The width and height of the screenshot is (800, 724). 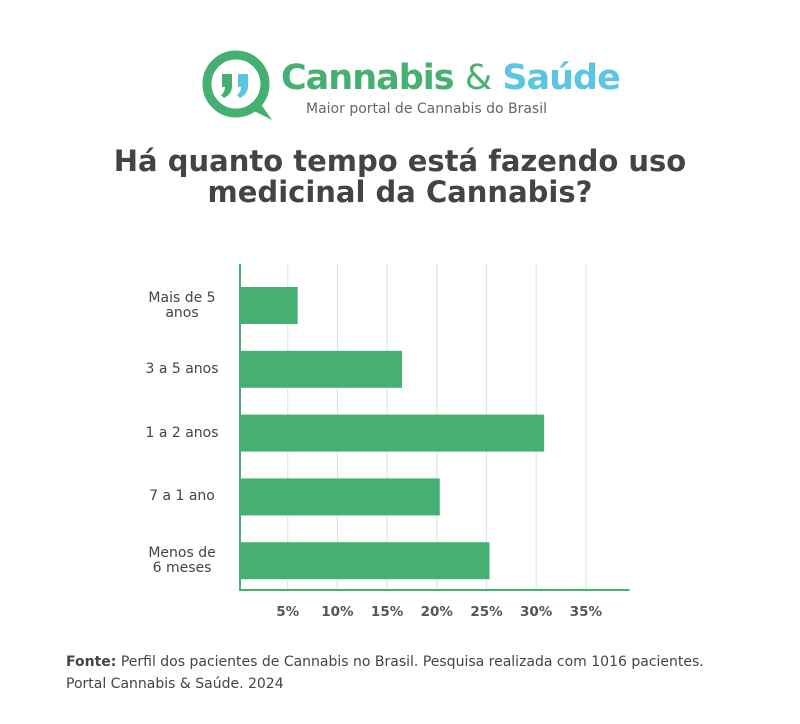 I want to click on brand-name-part1: Cannabis, so click(x=368, y=78).